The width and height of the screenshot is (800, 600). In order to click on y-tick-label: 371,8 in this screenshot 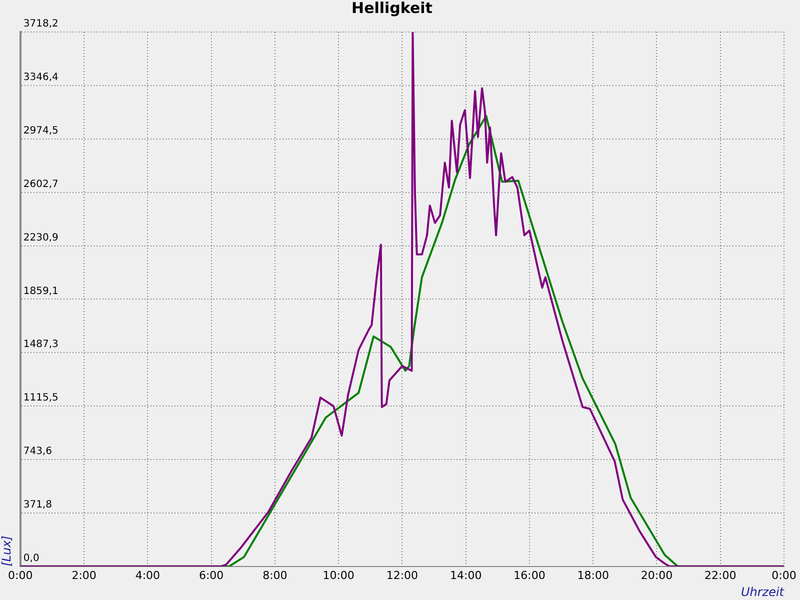, I will do `click(37, 505)`.